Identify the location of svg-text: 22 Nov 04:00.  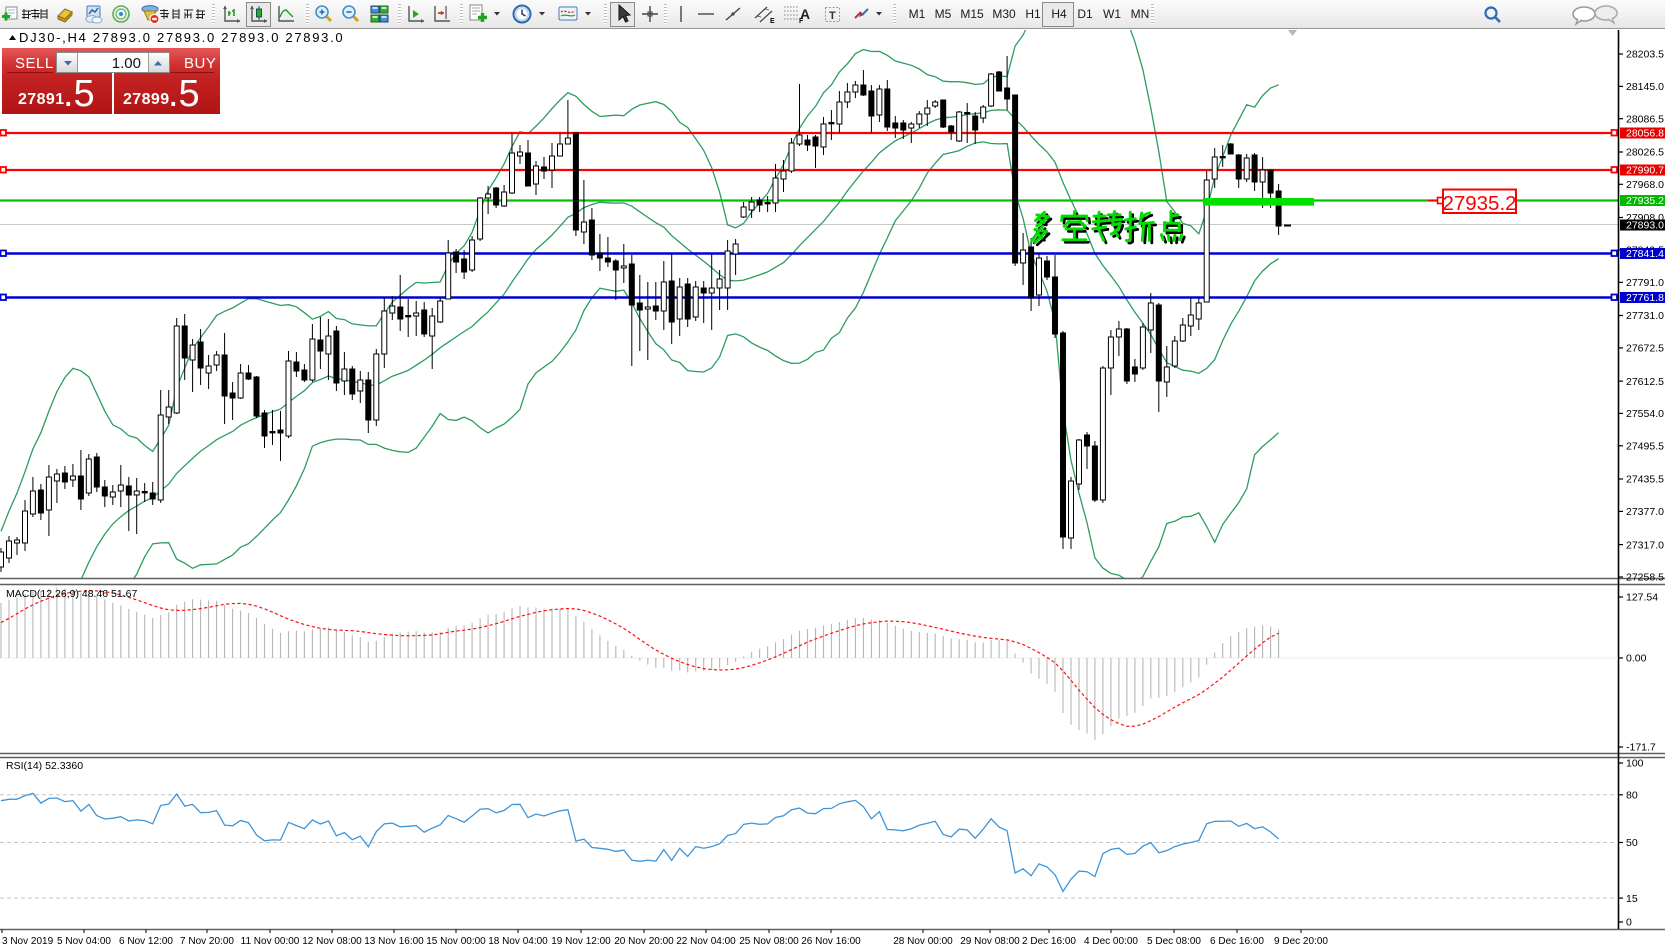
(706, 941).